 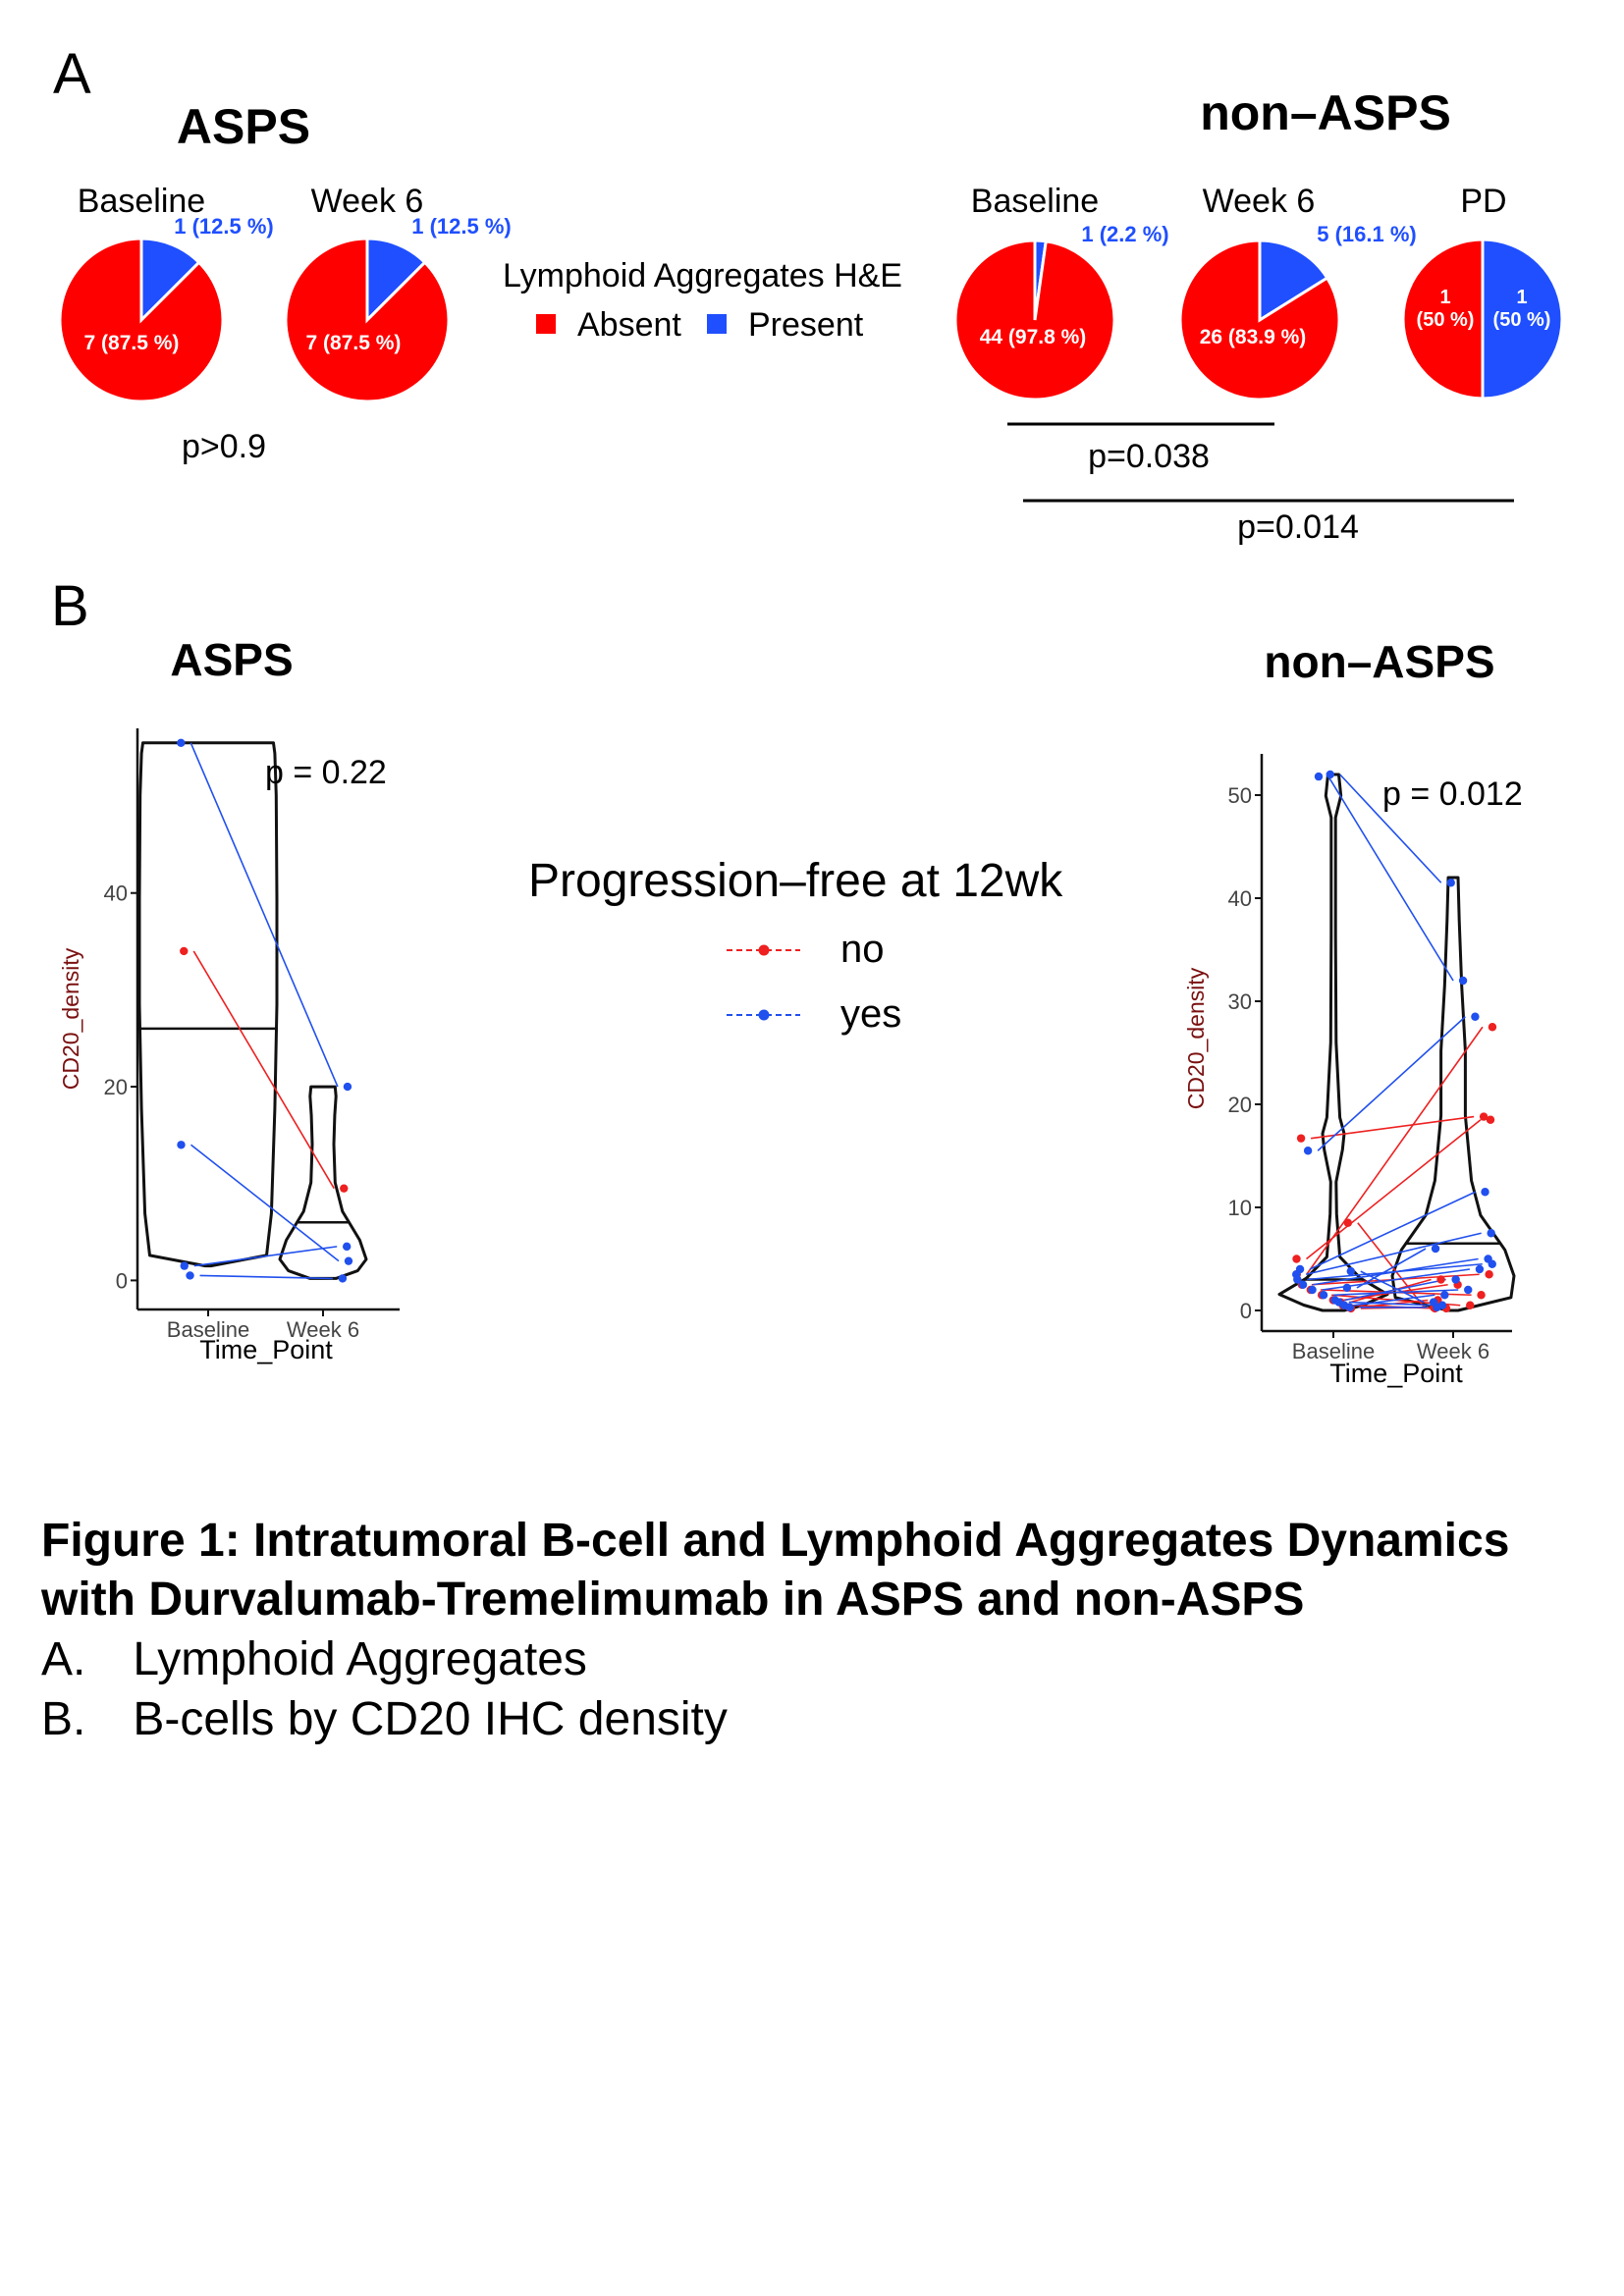 What do you see at coordinates (224, 446) in the screenshot?
I see `panel-a-asps-pvalue: p>0.9` at bounding box center [224, 446].